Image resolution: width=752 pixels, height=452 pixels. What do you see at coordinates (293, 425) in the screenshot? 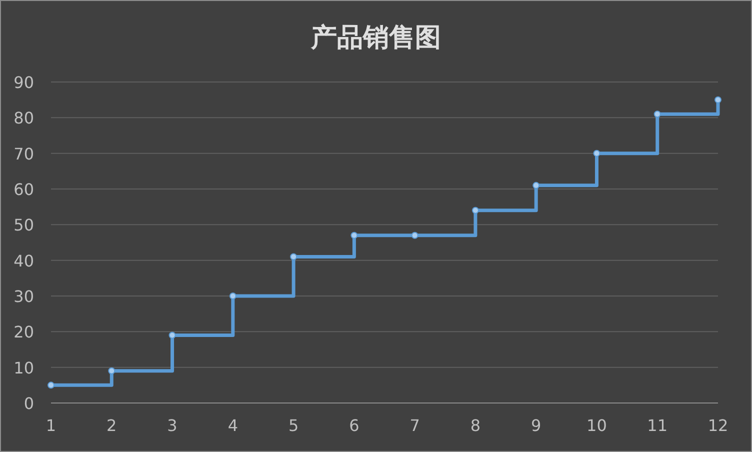
I see `x-tick-label: 5` at bounding box center [293, 425].